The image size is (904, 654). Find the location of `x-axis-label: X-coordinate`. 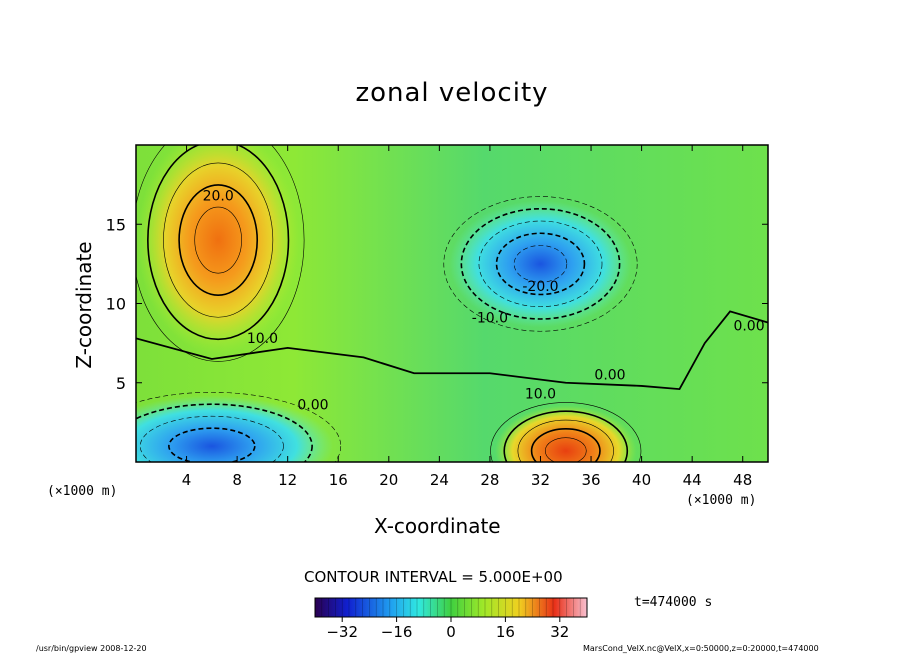

x-axis-label: X-coordinate is located at coordinates (437, 526).